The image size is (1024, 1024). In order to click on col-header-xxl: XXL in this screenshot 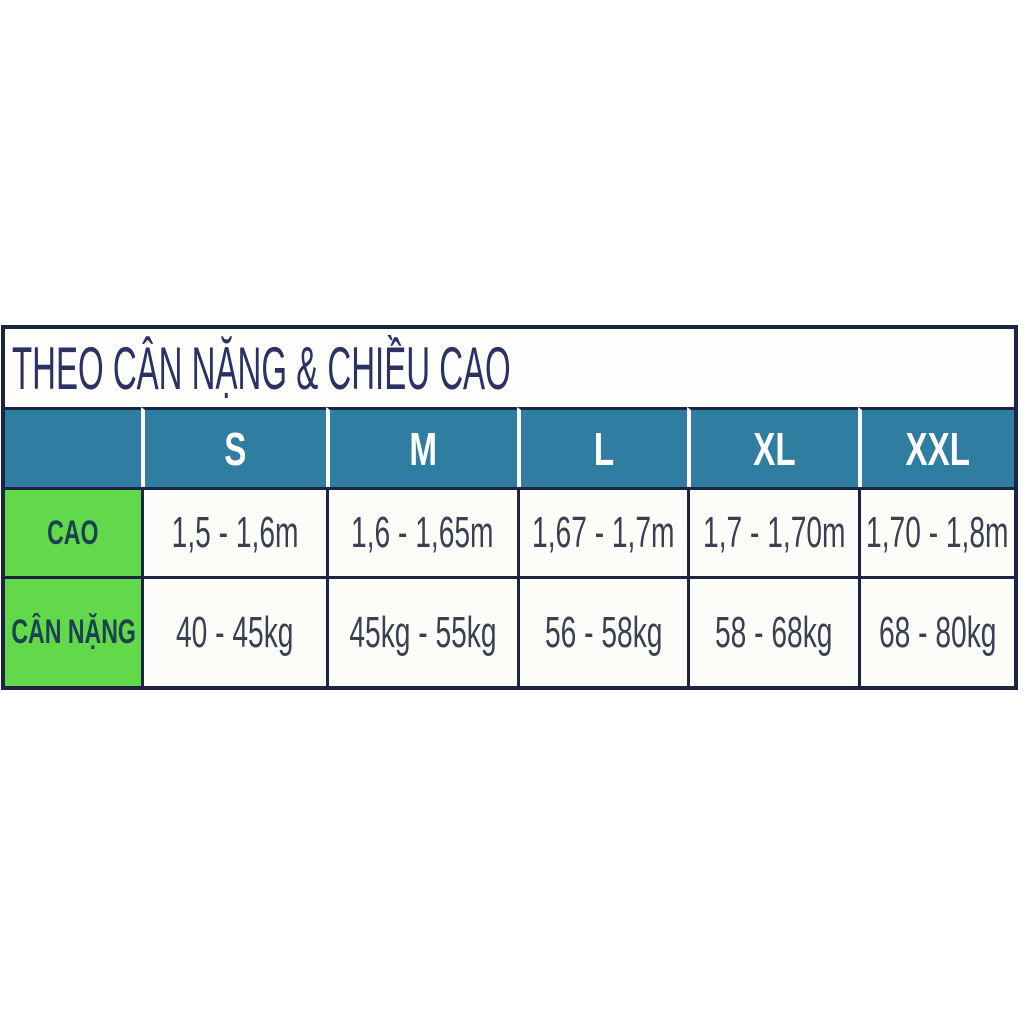, I will do `click(935, 447)`.